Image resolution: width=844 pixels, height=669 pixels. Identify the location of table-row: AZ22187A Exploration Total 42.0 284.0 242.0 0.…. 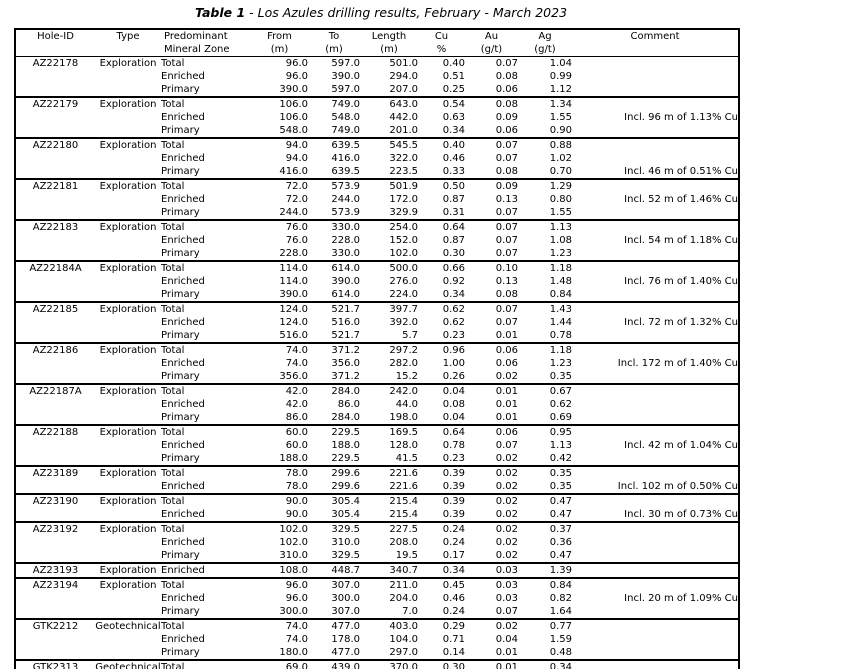
(377, 404).